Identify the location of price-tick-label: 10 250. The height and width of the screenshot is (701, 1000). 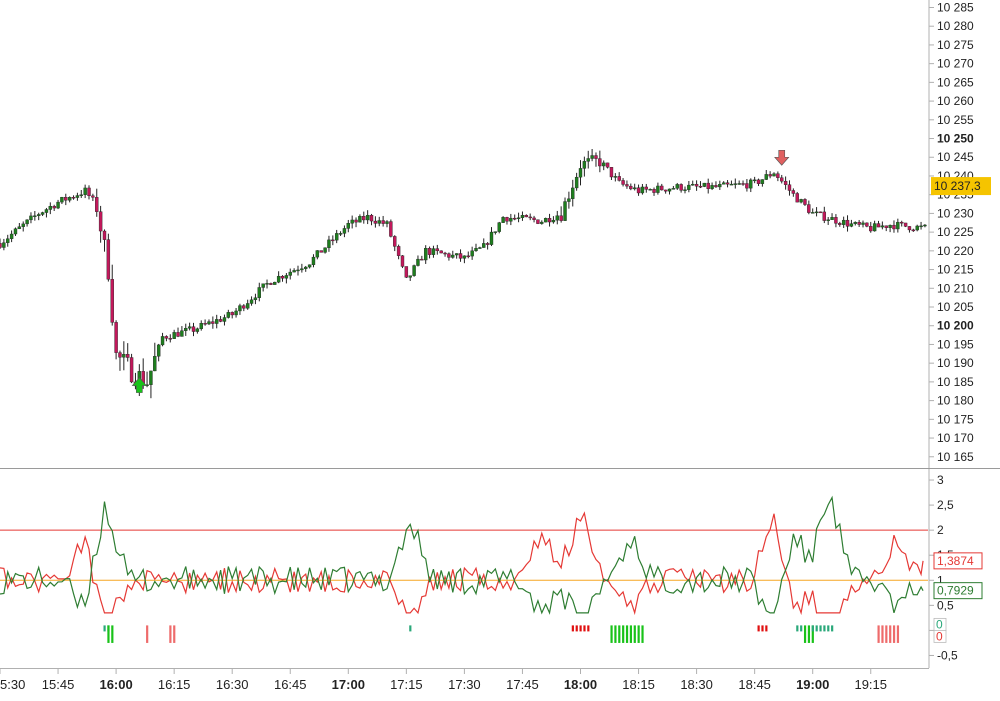
(955, 139).